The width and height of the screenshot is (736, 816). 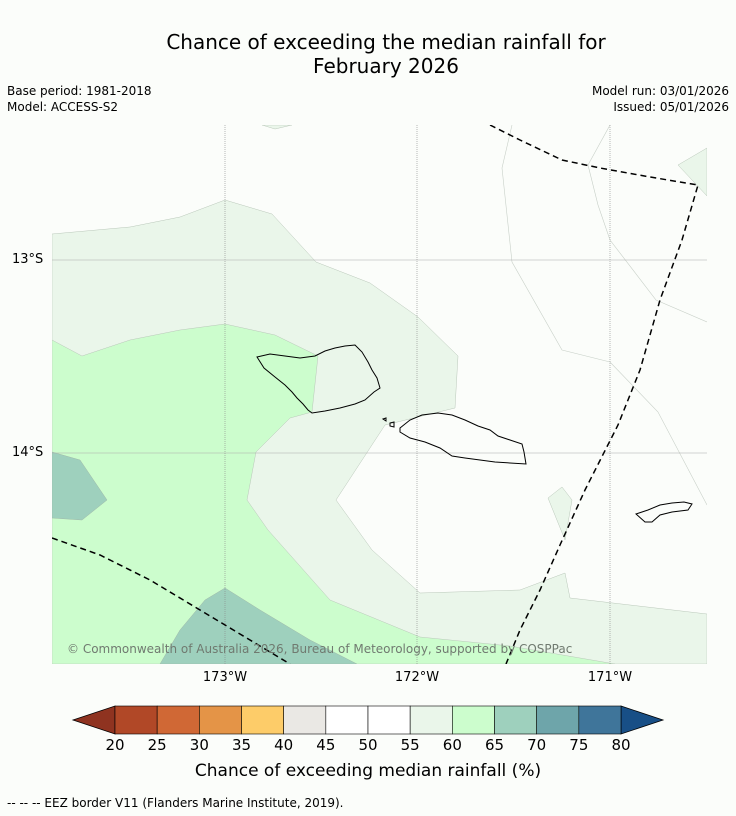 What do you see at coordinates (28, 259) in the screenshot?
I see `lat-label-13s: 13°S` at bounding box center [28, 259].